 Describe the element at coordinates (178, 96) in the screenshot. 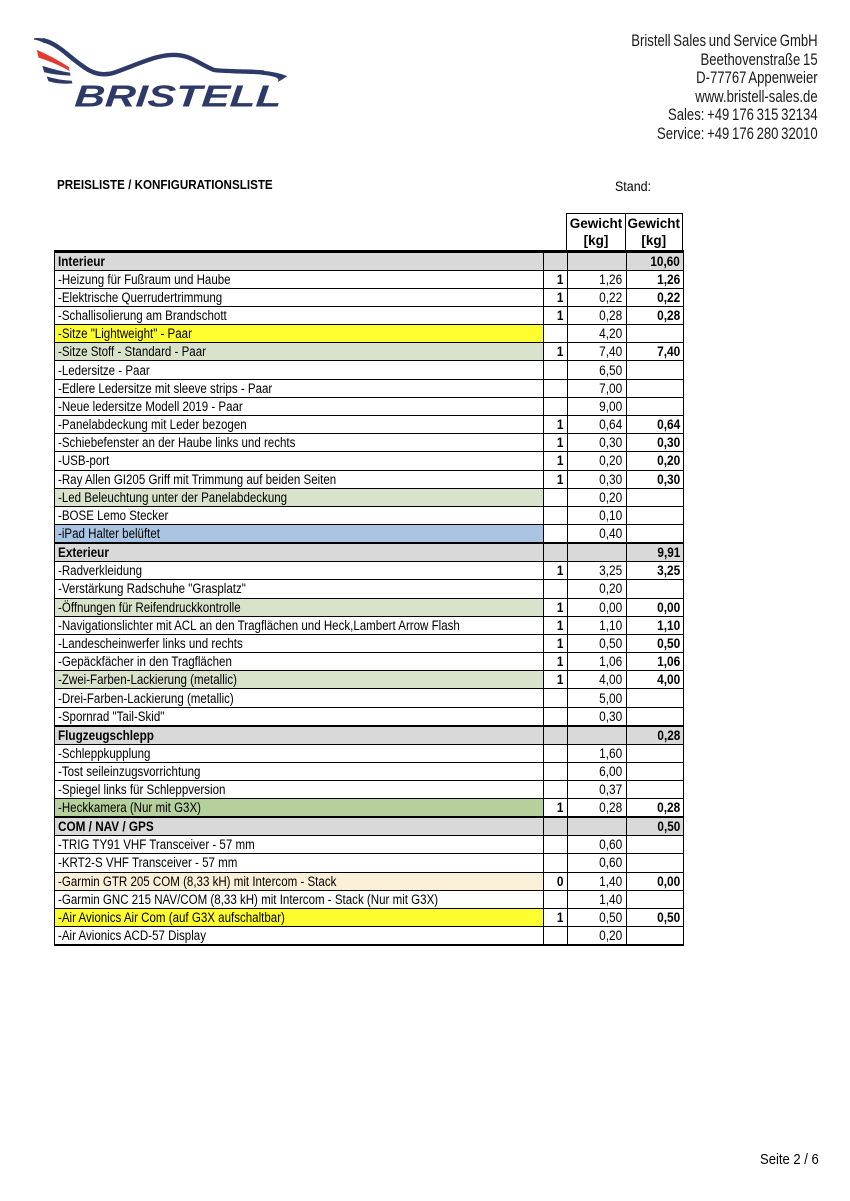

I see `svg-text: BRISTELL` at that location.